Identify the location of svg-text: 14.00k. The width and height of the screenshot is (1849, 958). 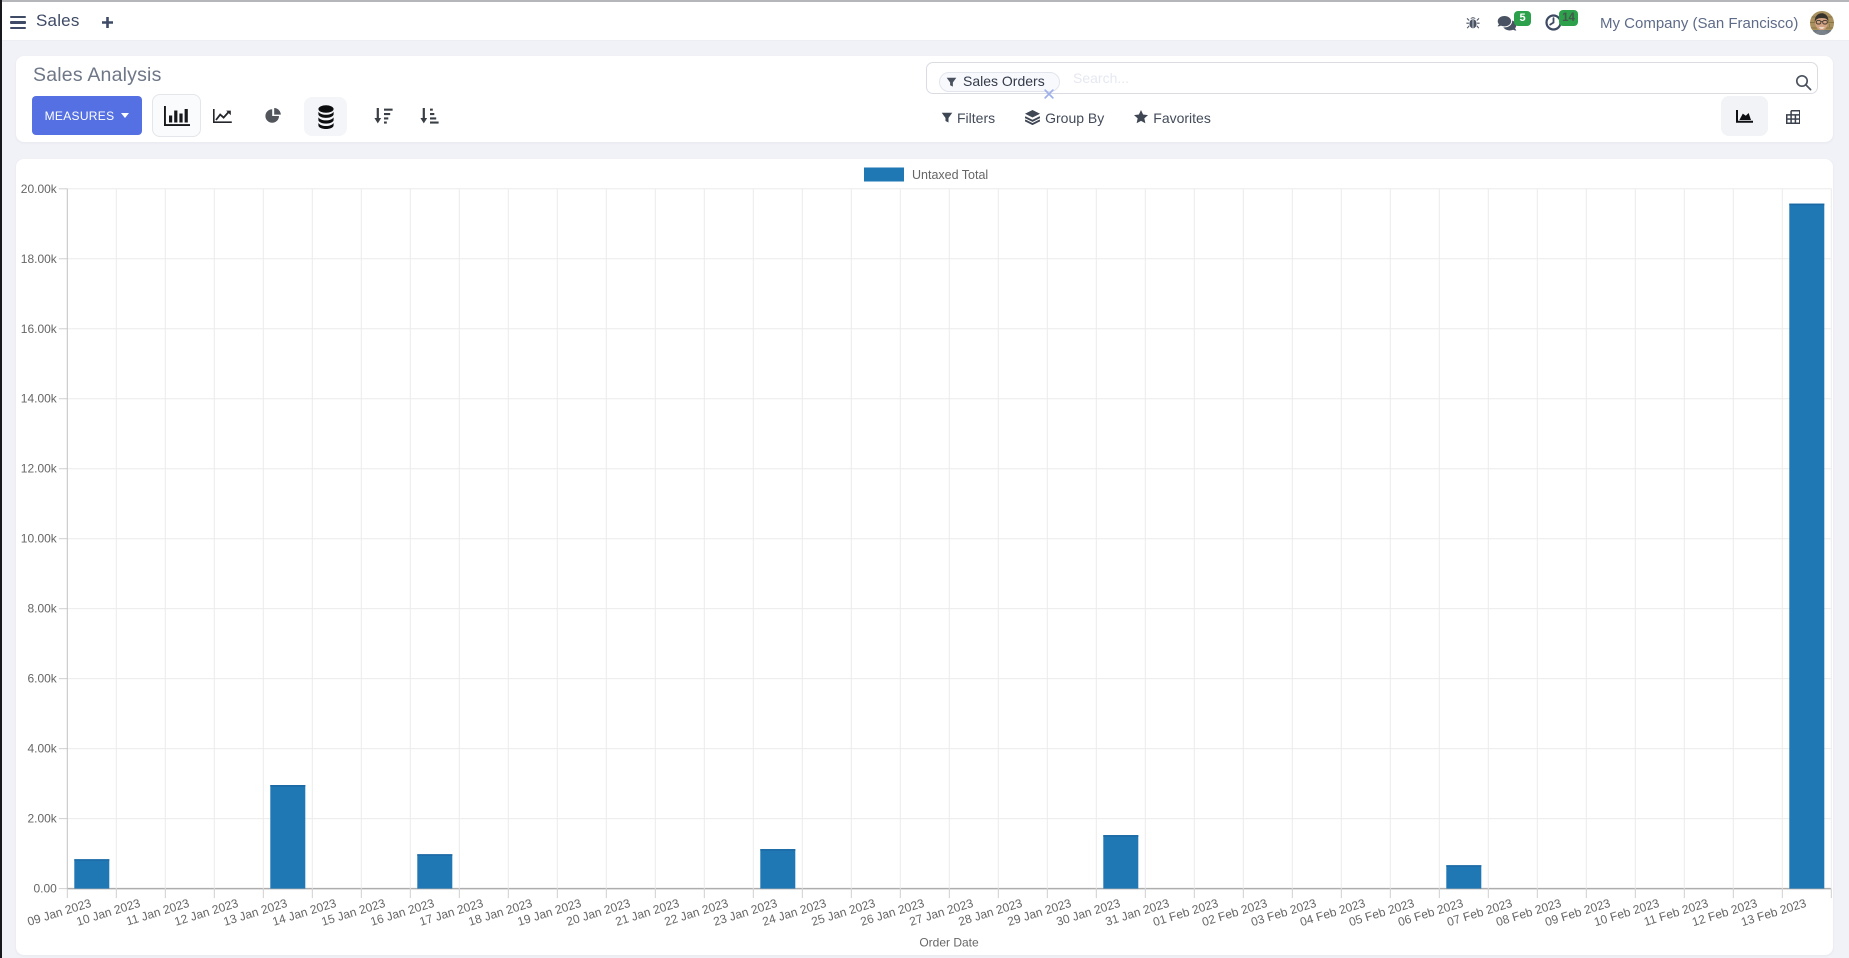
(39, 399).